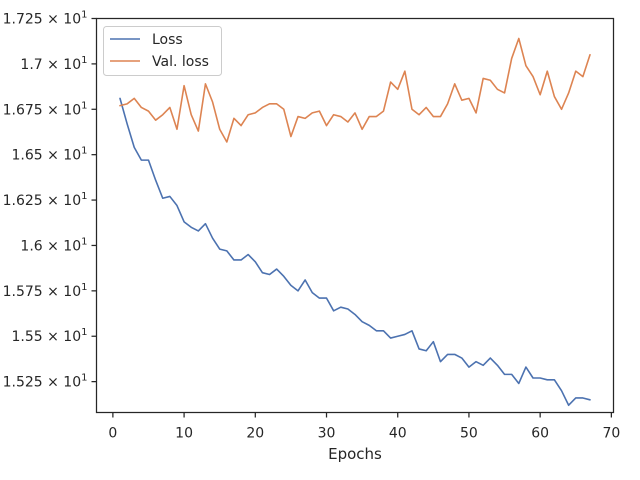  I want to click on y-tick-label: 1.7 × 10¹, so click(53, 64).